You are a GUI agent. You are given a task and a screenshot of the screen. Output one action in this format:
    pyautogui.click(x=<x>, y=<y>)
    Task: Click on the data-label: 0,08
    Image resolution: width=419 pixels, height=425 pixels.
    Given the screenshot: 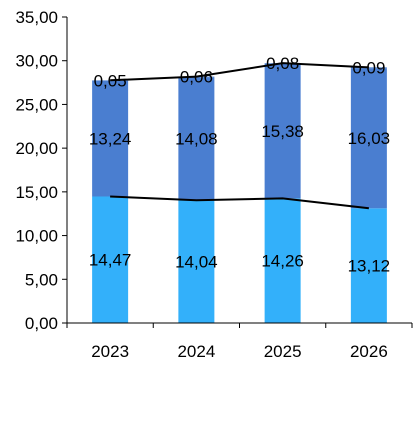 What is the action you would take?
    pyautogui.click(x=282, y=63)
    